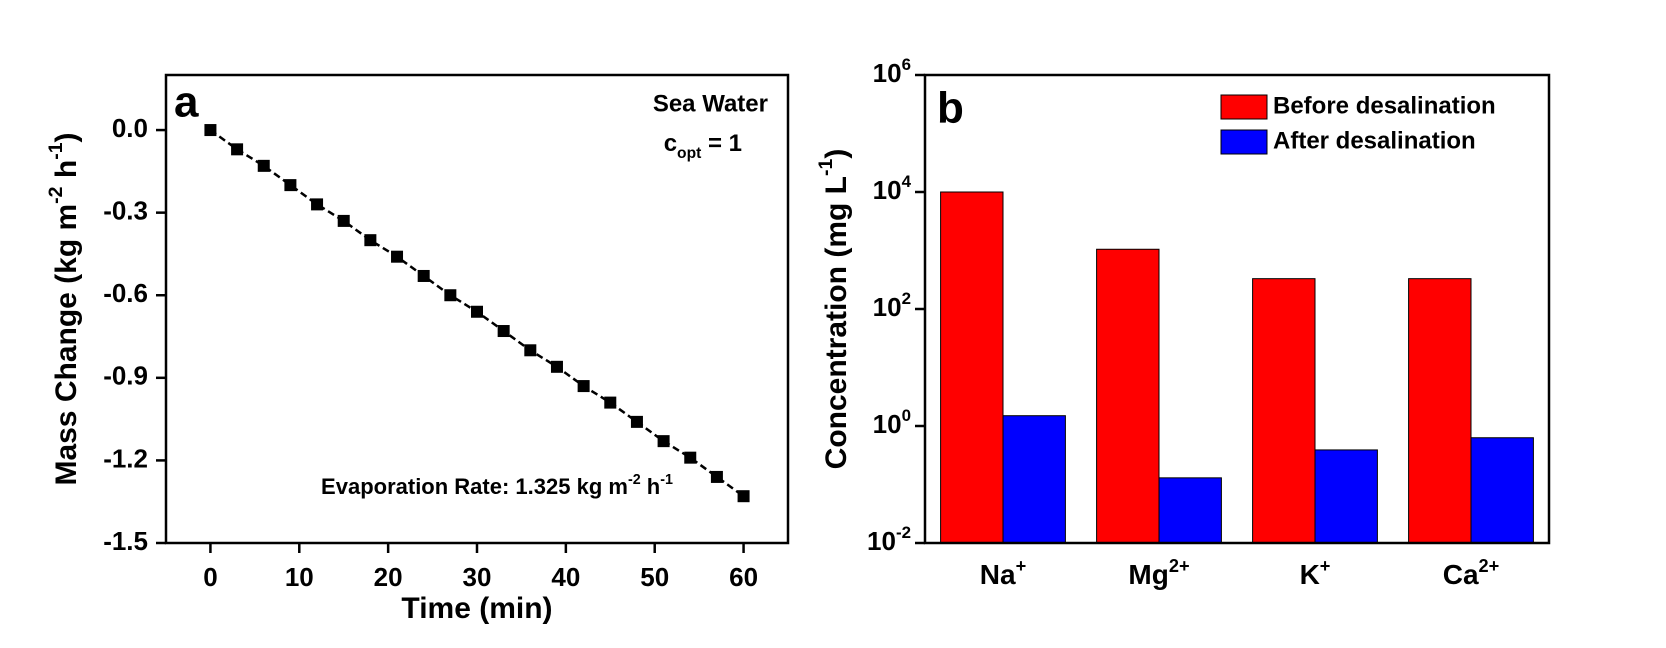  I want to click on legend-label: Before desalination, so click(1384, 105).